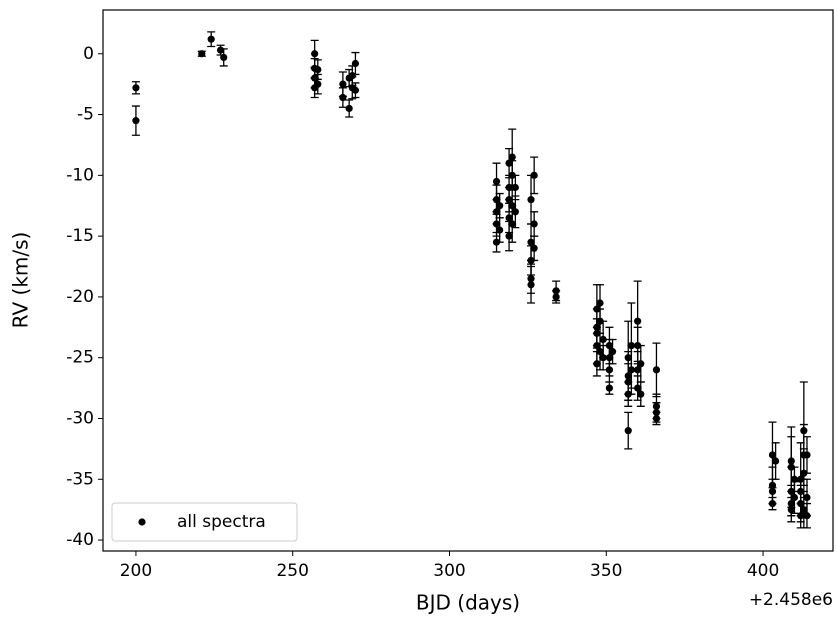 This screenshot has width=837, height=621. Describe the element at coordinates (449, 571) in the screenshot. I see `x-tick-label: 300` at that location.